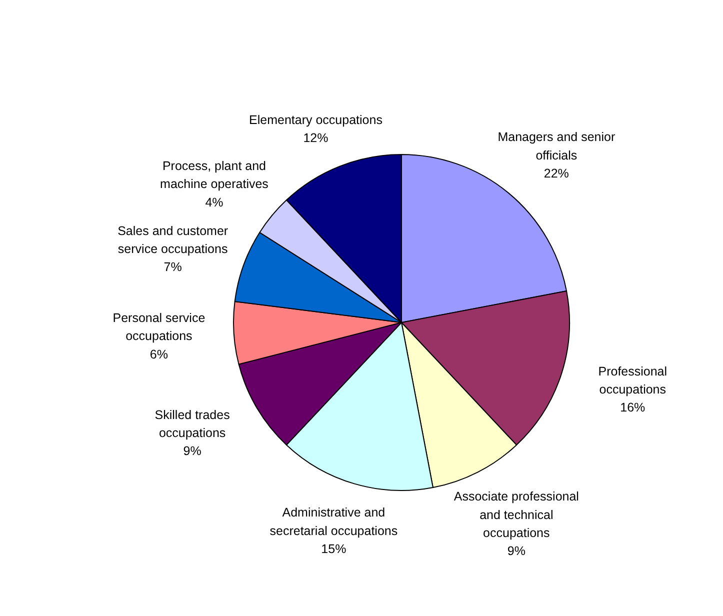 The height and width of the screenshot is (616, 723). What do you see at coordinates (159, 354) in the screenshot?
I see `data-label: 6%` at bounding box center [159, 354].